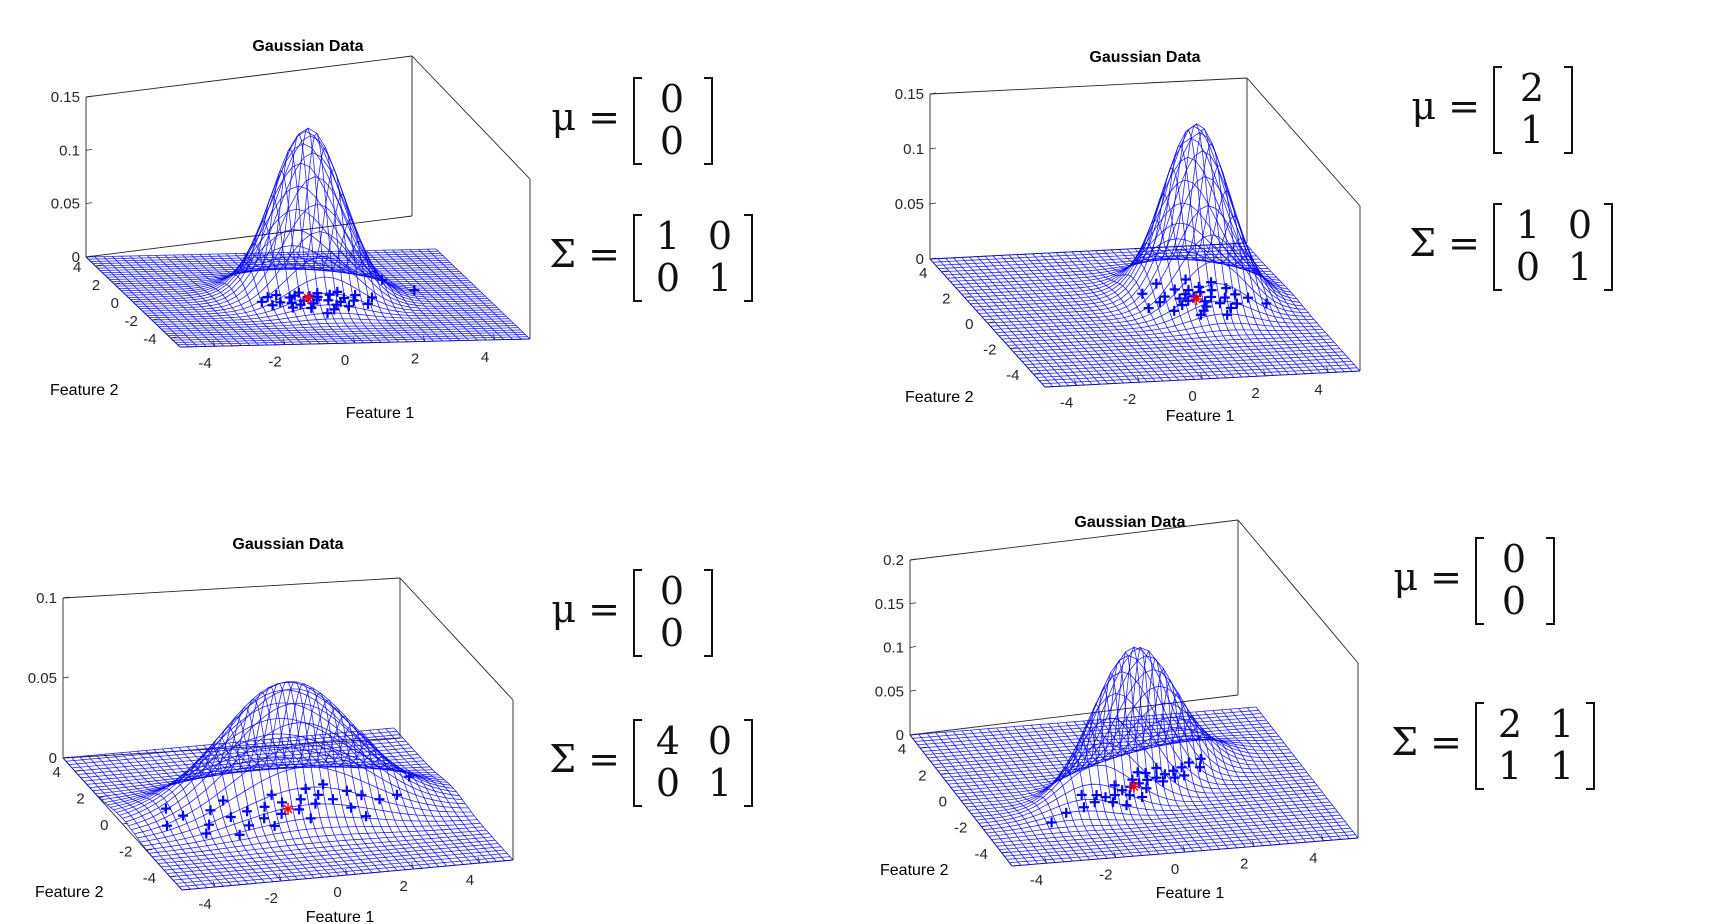 The width and height of the screenshot is (1724, 924). Describe the element at coordinates (668, 741) in the screenshot. I see `sigma-entry: 4` at that location.